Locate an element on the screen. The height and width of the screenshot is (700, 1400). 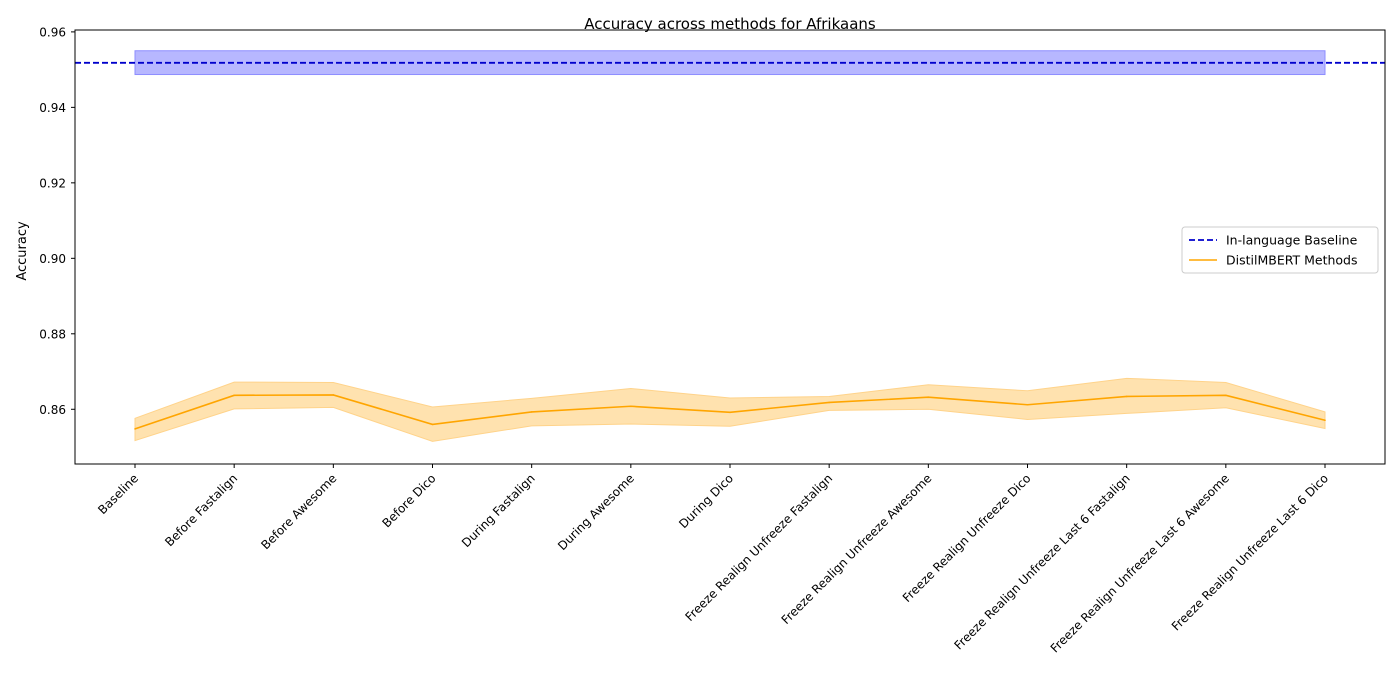
x-tick-label: During Awesome is located at coordinates (596, 512).